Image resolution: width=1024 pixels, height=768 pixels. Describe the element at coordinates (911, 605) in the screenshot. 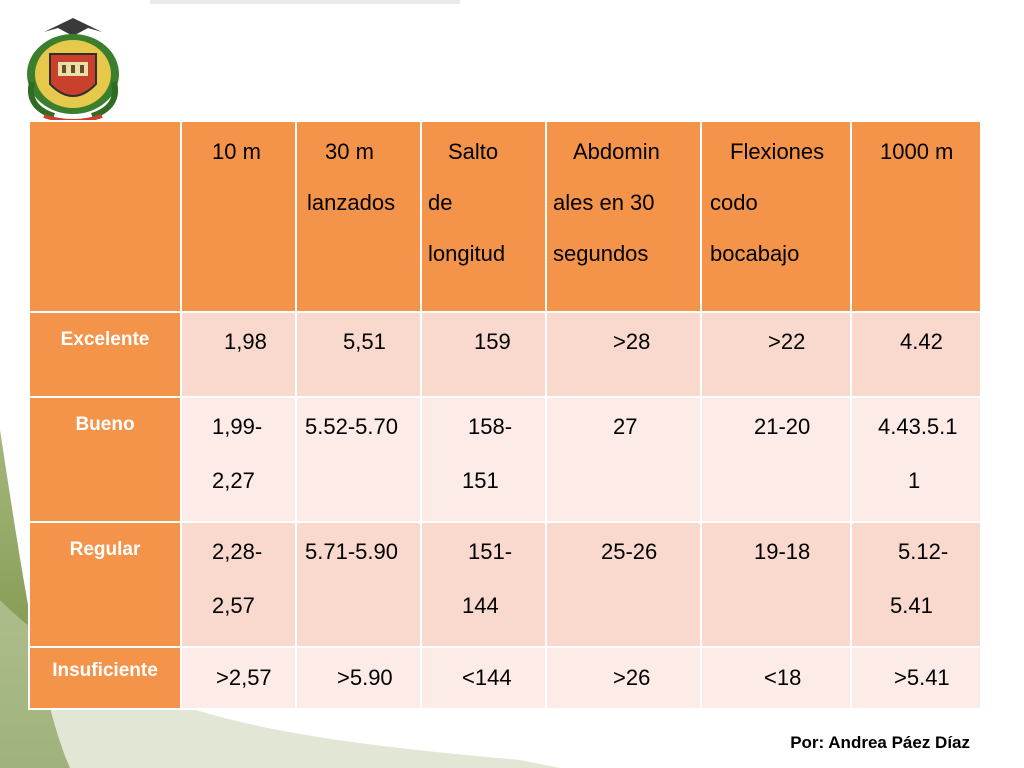

I see `cell-value: 5.41` at that location.